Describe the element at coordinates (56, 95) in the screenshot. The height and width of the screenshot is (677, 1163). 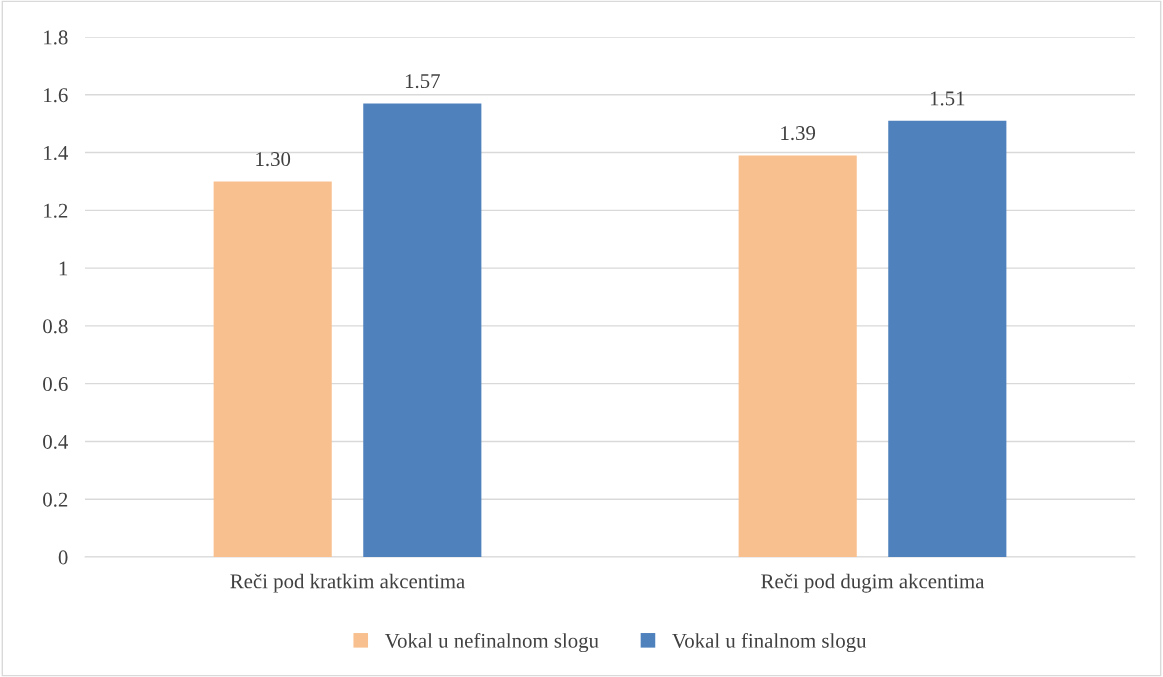
I see `y-tick-label: 1.6` at that location.